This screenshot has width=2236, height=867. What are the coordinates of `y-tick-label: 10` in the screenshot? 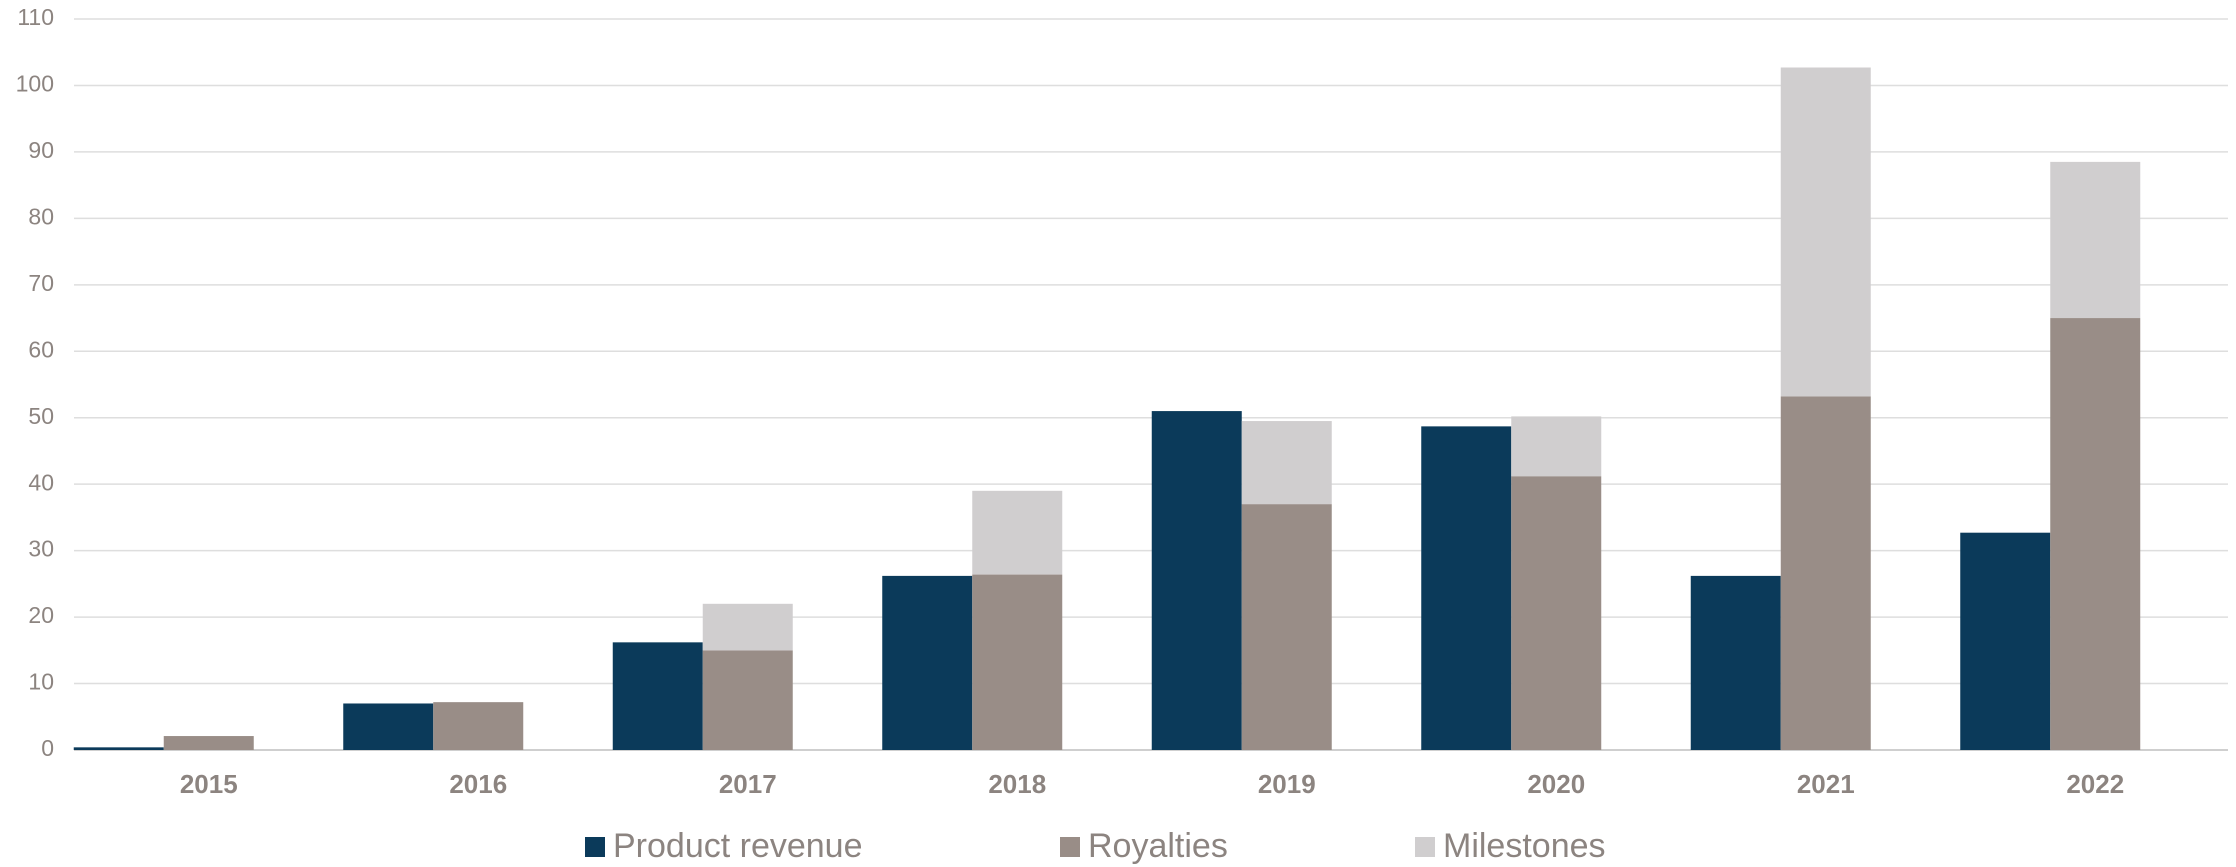 It's located at (41, 682).